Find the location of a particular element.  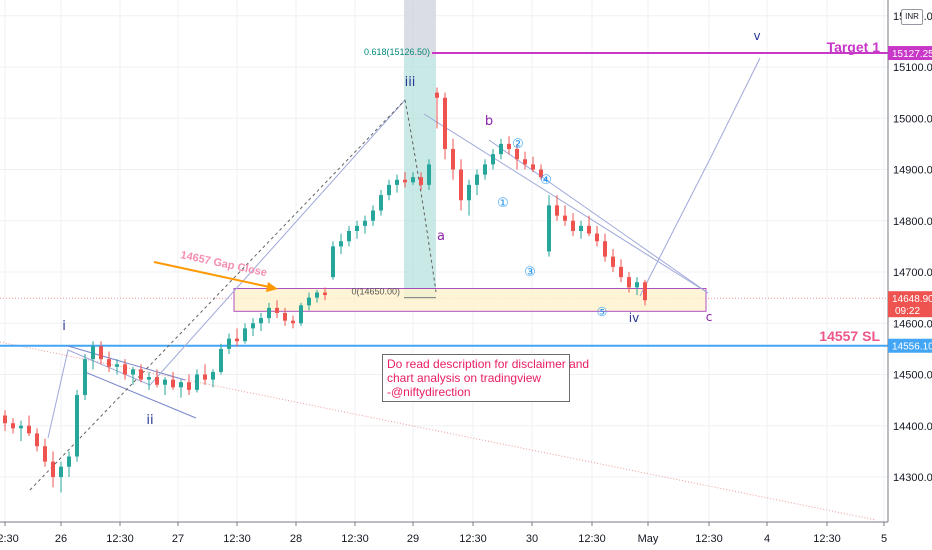

price-tick-label: 15000.00 is located at coordinates (912, 119).